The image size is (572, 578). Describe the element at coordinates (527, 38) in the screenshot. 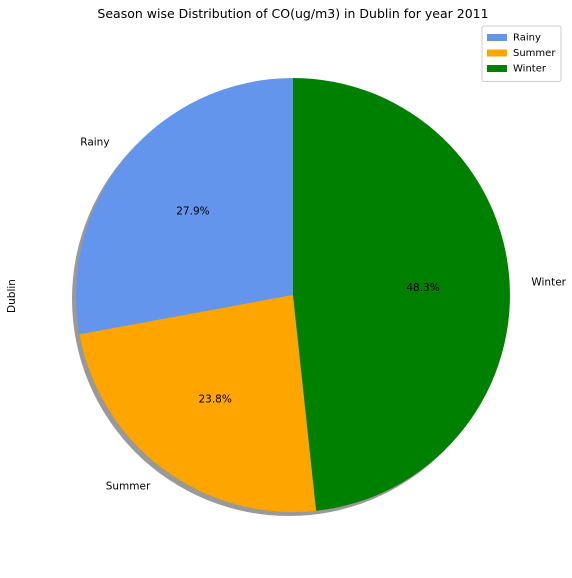

I see `legend-label-rainy: Rainy` at that location.